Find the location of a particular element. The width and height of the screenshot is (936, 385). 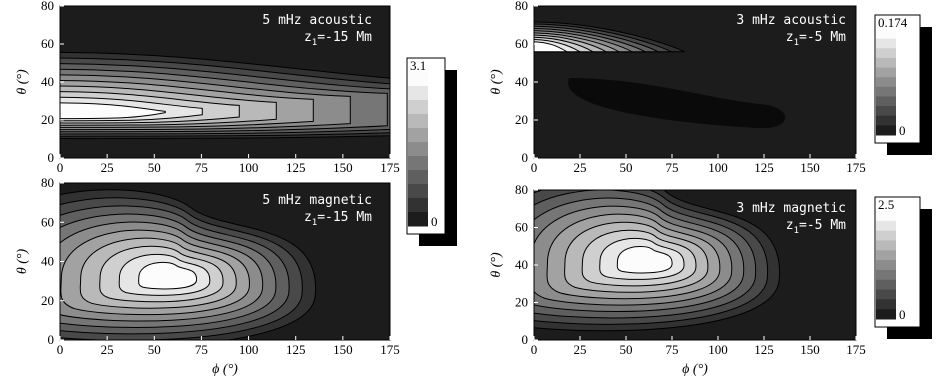

panel-annotation: 3 mHz magnetic is located at coordinates (791, 208).